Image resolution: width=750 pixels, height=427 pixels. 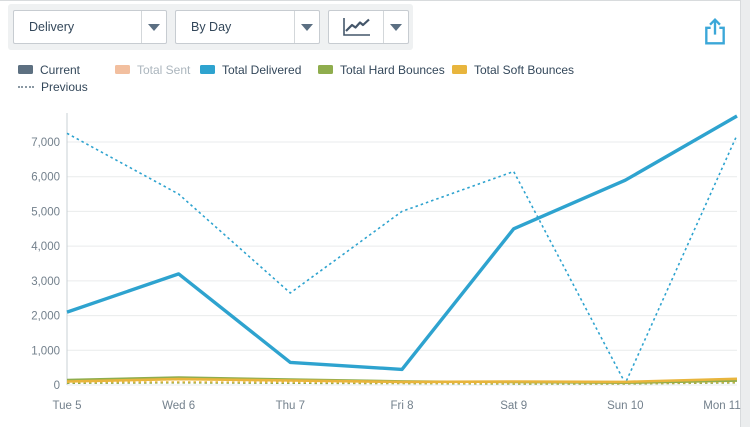 What do you see at coordinates (45, 317) in the screenshot?
I see `y-tick-label: 2,000` at bounding box center [45, 317].